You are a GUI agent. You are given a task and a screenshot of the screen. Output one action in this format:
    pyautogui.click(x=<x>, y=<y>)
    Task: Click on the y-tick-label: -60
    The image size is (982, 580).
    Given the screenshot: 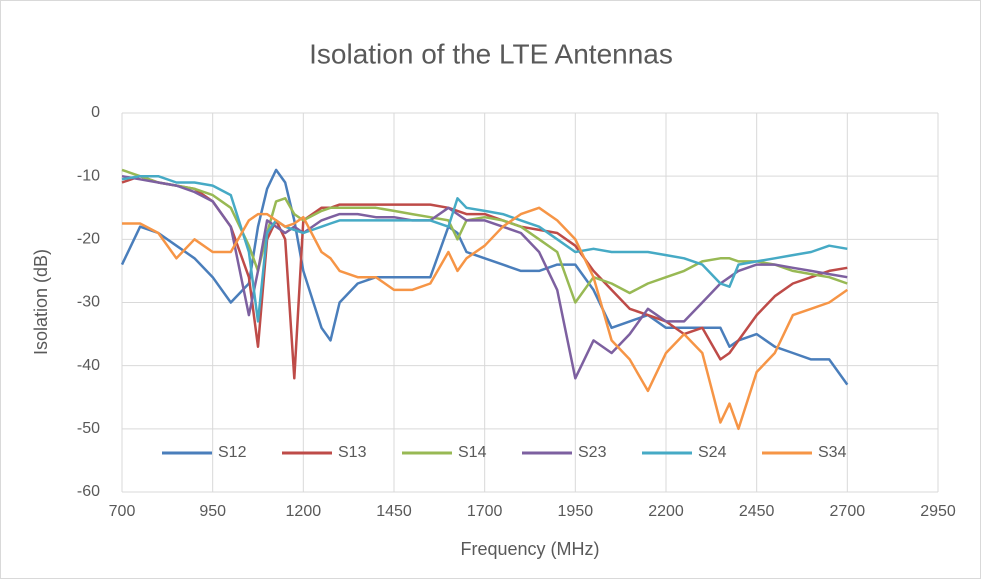 What is the action you would take?
    pyautogui.click(x=88, y=491)
    